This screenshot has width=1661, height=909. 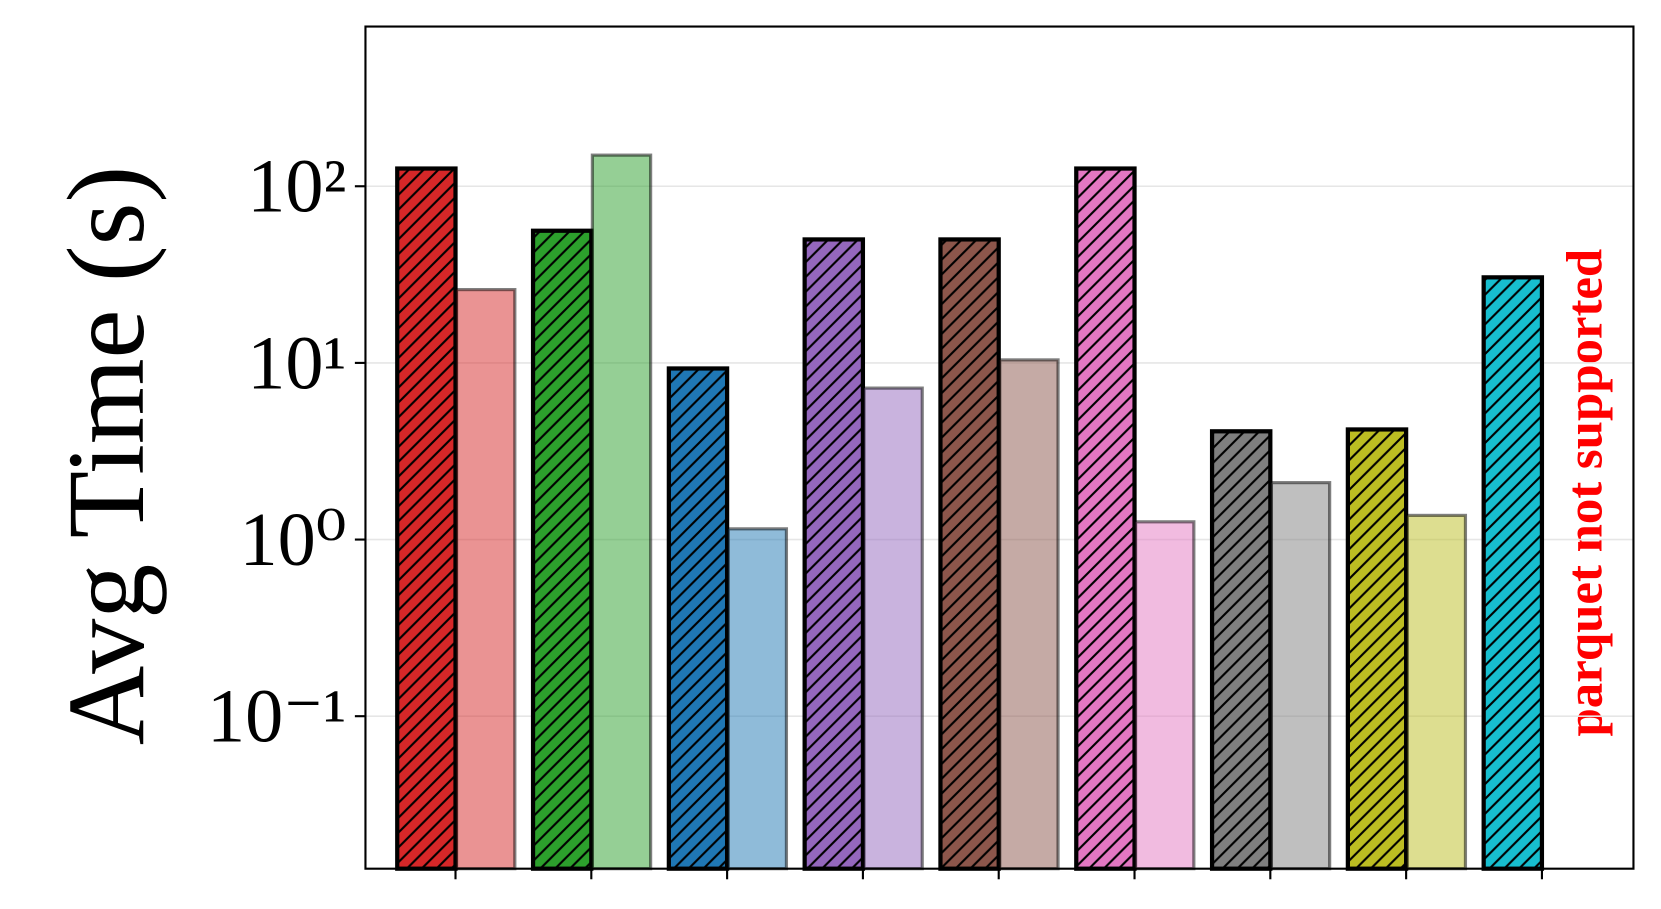 What do you see at coordinates (293, 540) in the screenshot?
I see `y-tick-label: 10⁰` at bounding box center [293, 540].